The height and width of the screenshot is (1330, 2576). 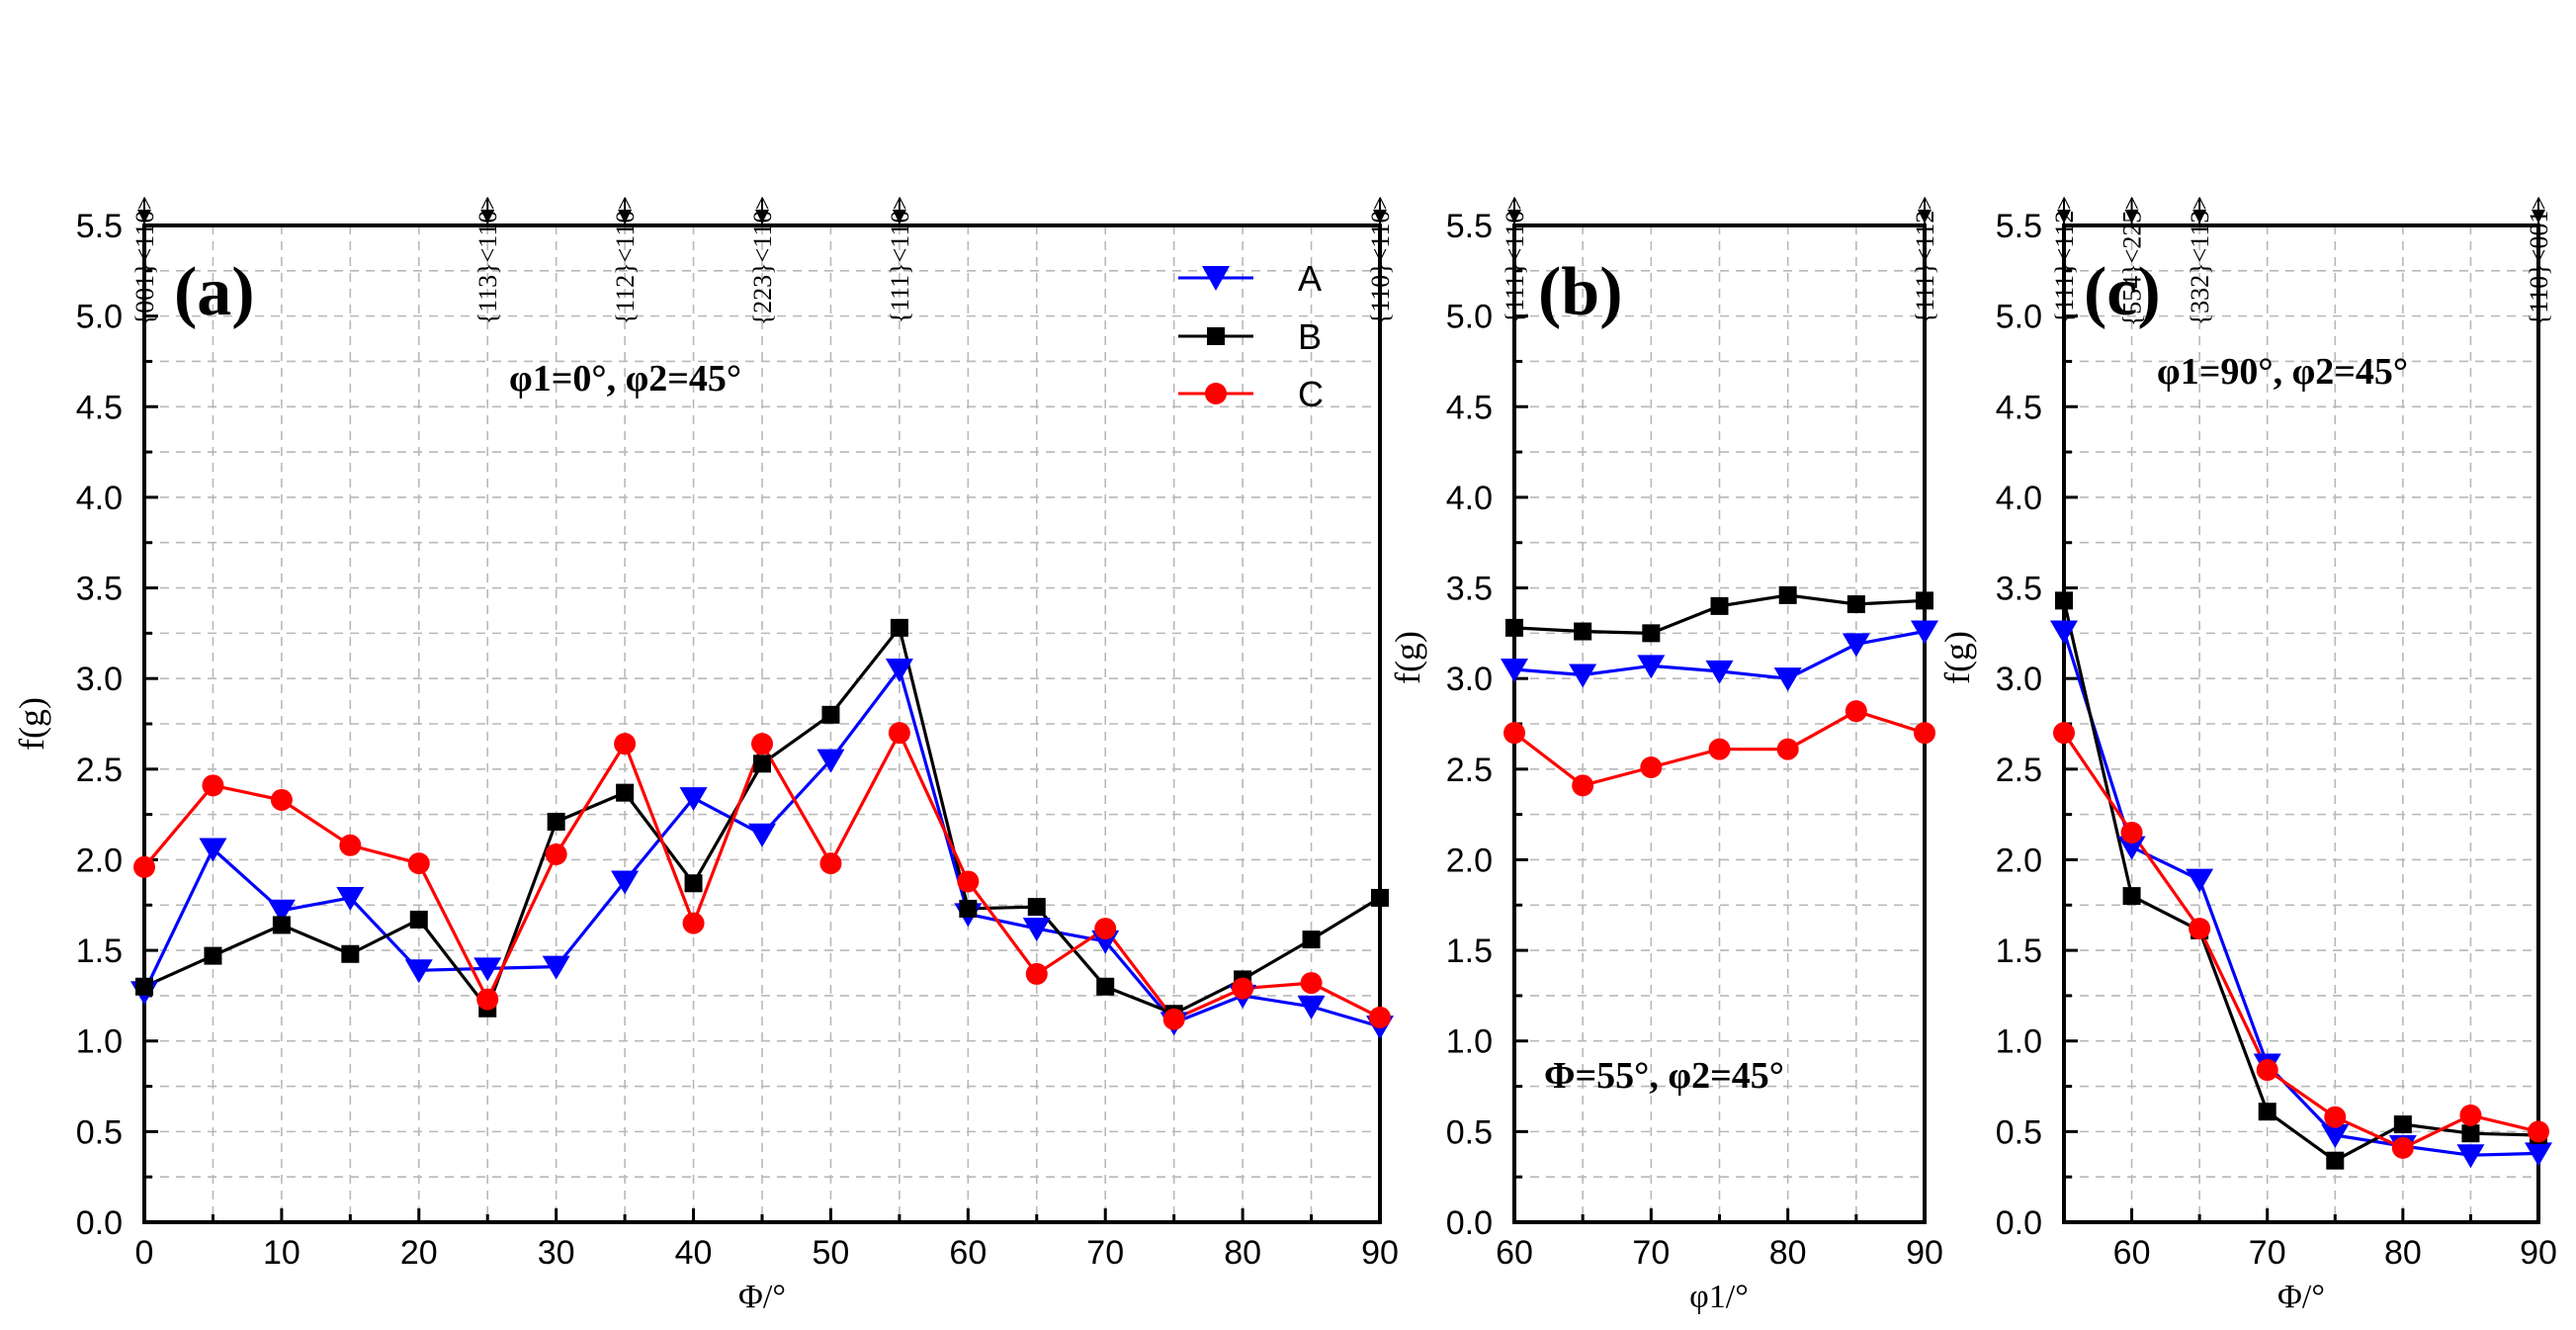 What do you see at coordinates (2132, 1253) in the screenshot?
I see `xtick-label: 60` at bounding box center [2132, 1253].